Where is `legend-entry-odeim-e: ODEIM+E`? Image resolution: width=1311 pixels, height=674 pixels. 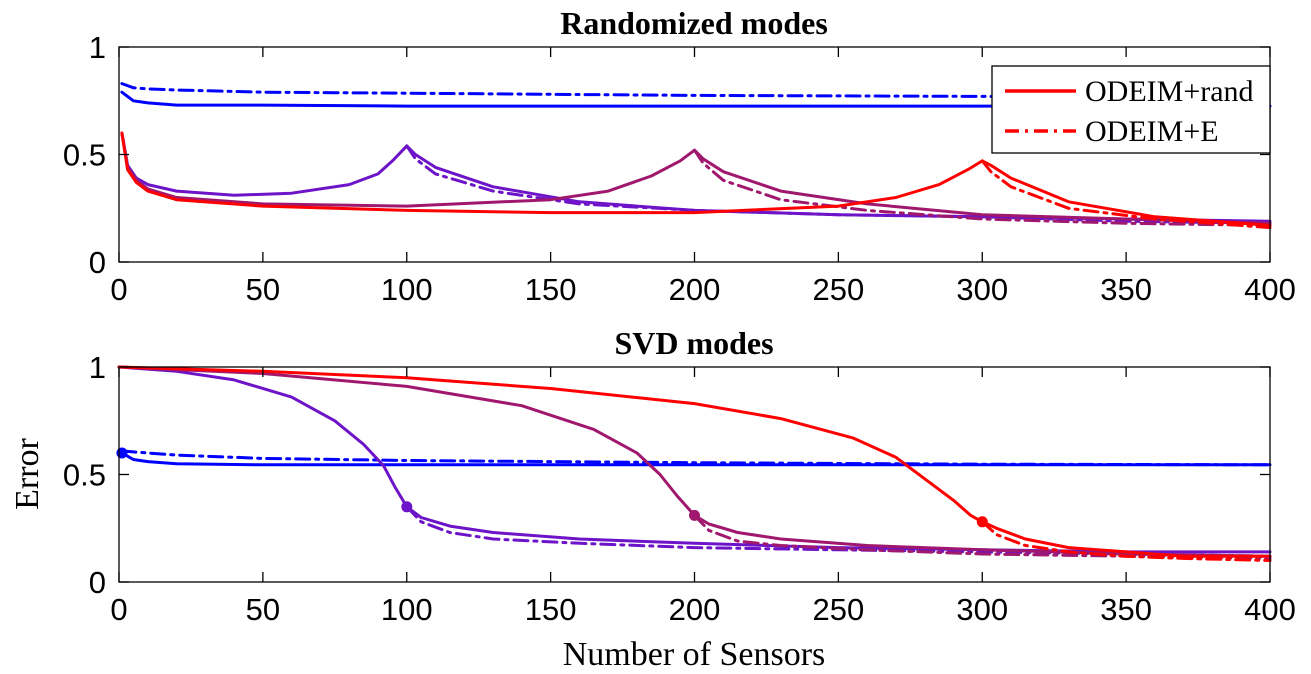
legend-entry-odeim-e: ODEIM+E is located at coordinates (1152, 131).